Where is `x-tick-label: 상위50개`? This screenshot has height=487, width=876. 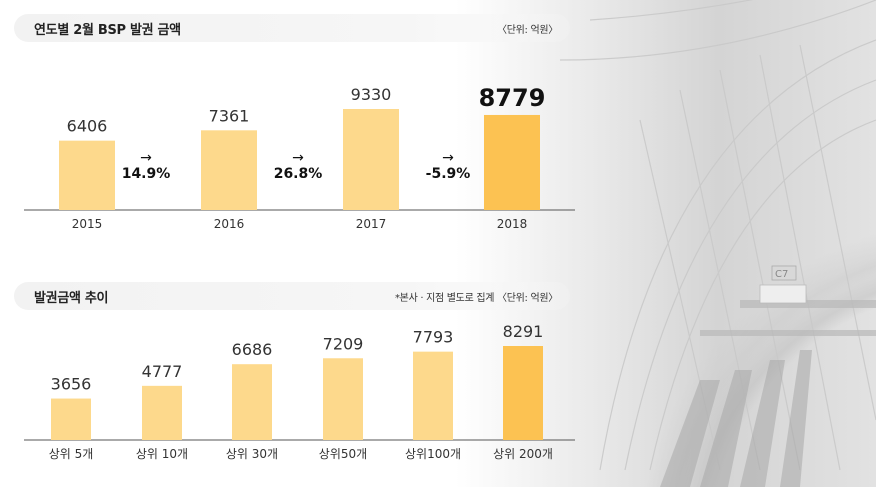
x-tick-label: 상위50개 is located at coordinates (343, 454).